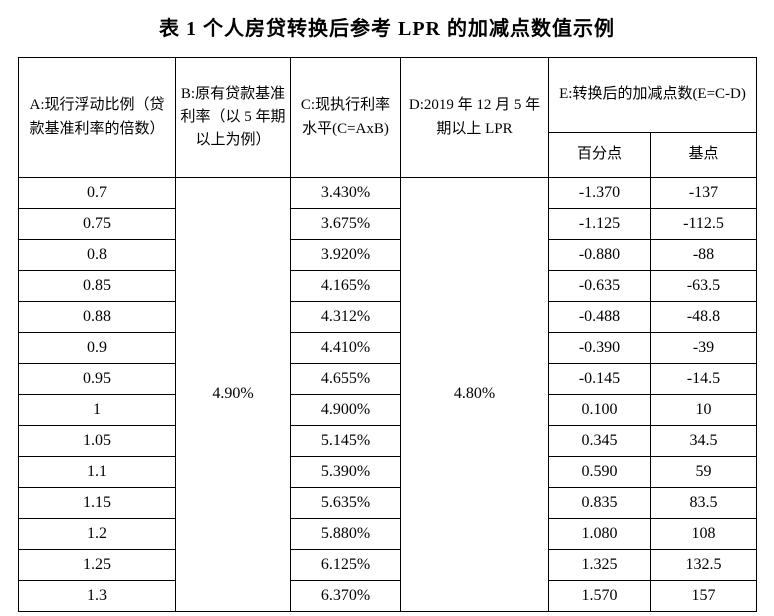 This screenshot has width=774, height=616. What do you see at coordinates (474, 117) in the screenshot?
I see `header-col-d: D:2019 年 12 月 5 年期以上 LPR` at bounding box center [474, 117].